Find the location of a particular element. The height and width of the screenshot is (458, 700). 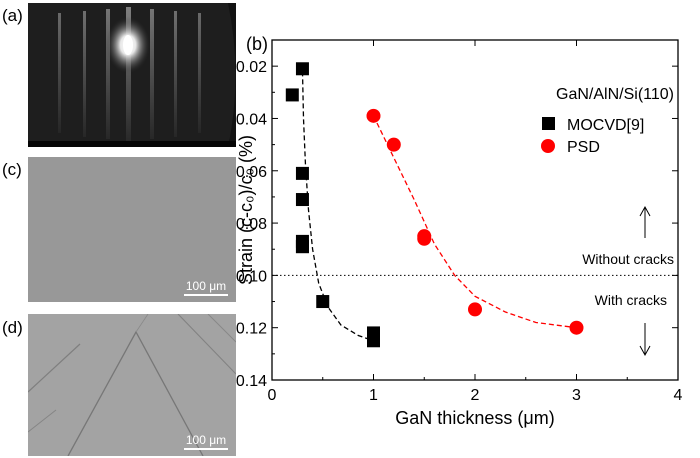

x-tick-label: 1 is located at coordinates (373, 395).